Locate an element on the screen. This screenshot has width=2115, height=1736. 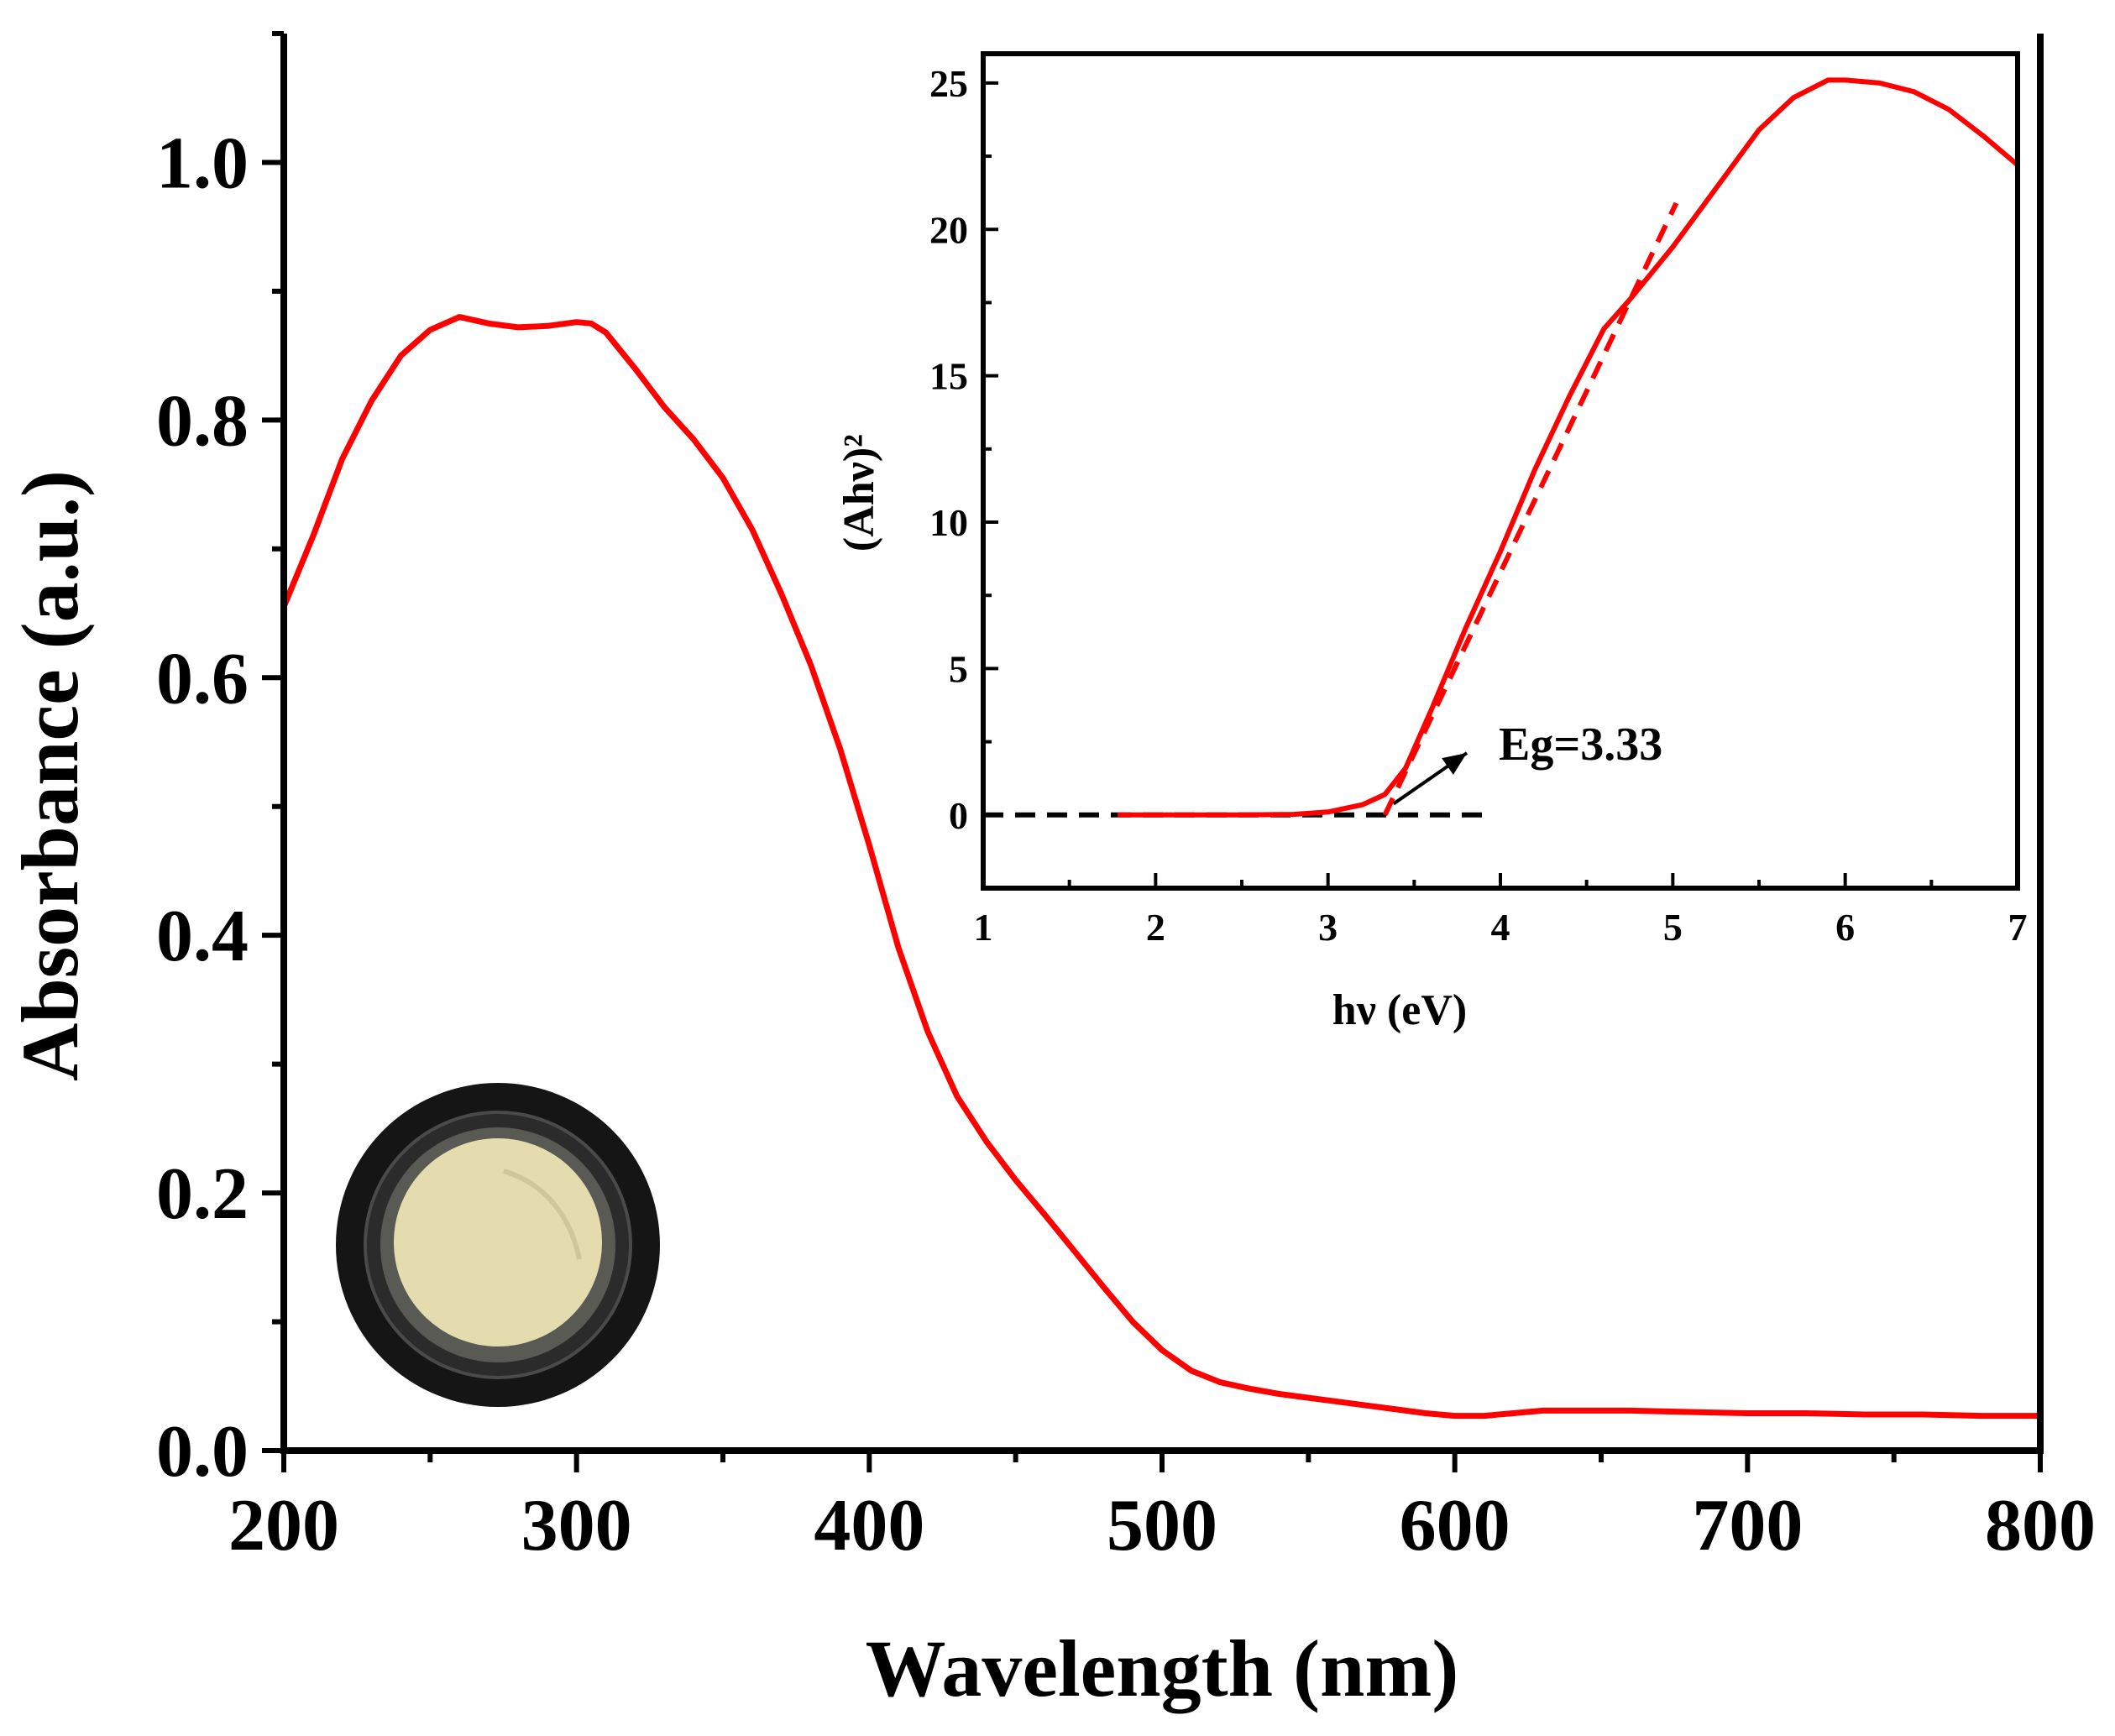
inset-x-tick-label: 7 is located at coordinates (2018, 927).